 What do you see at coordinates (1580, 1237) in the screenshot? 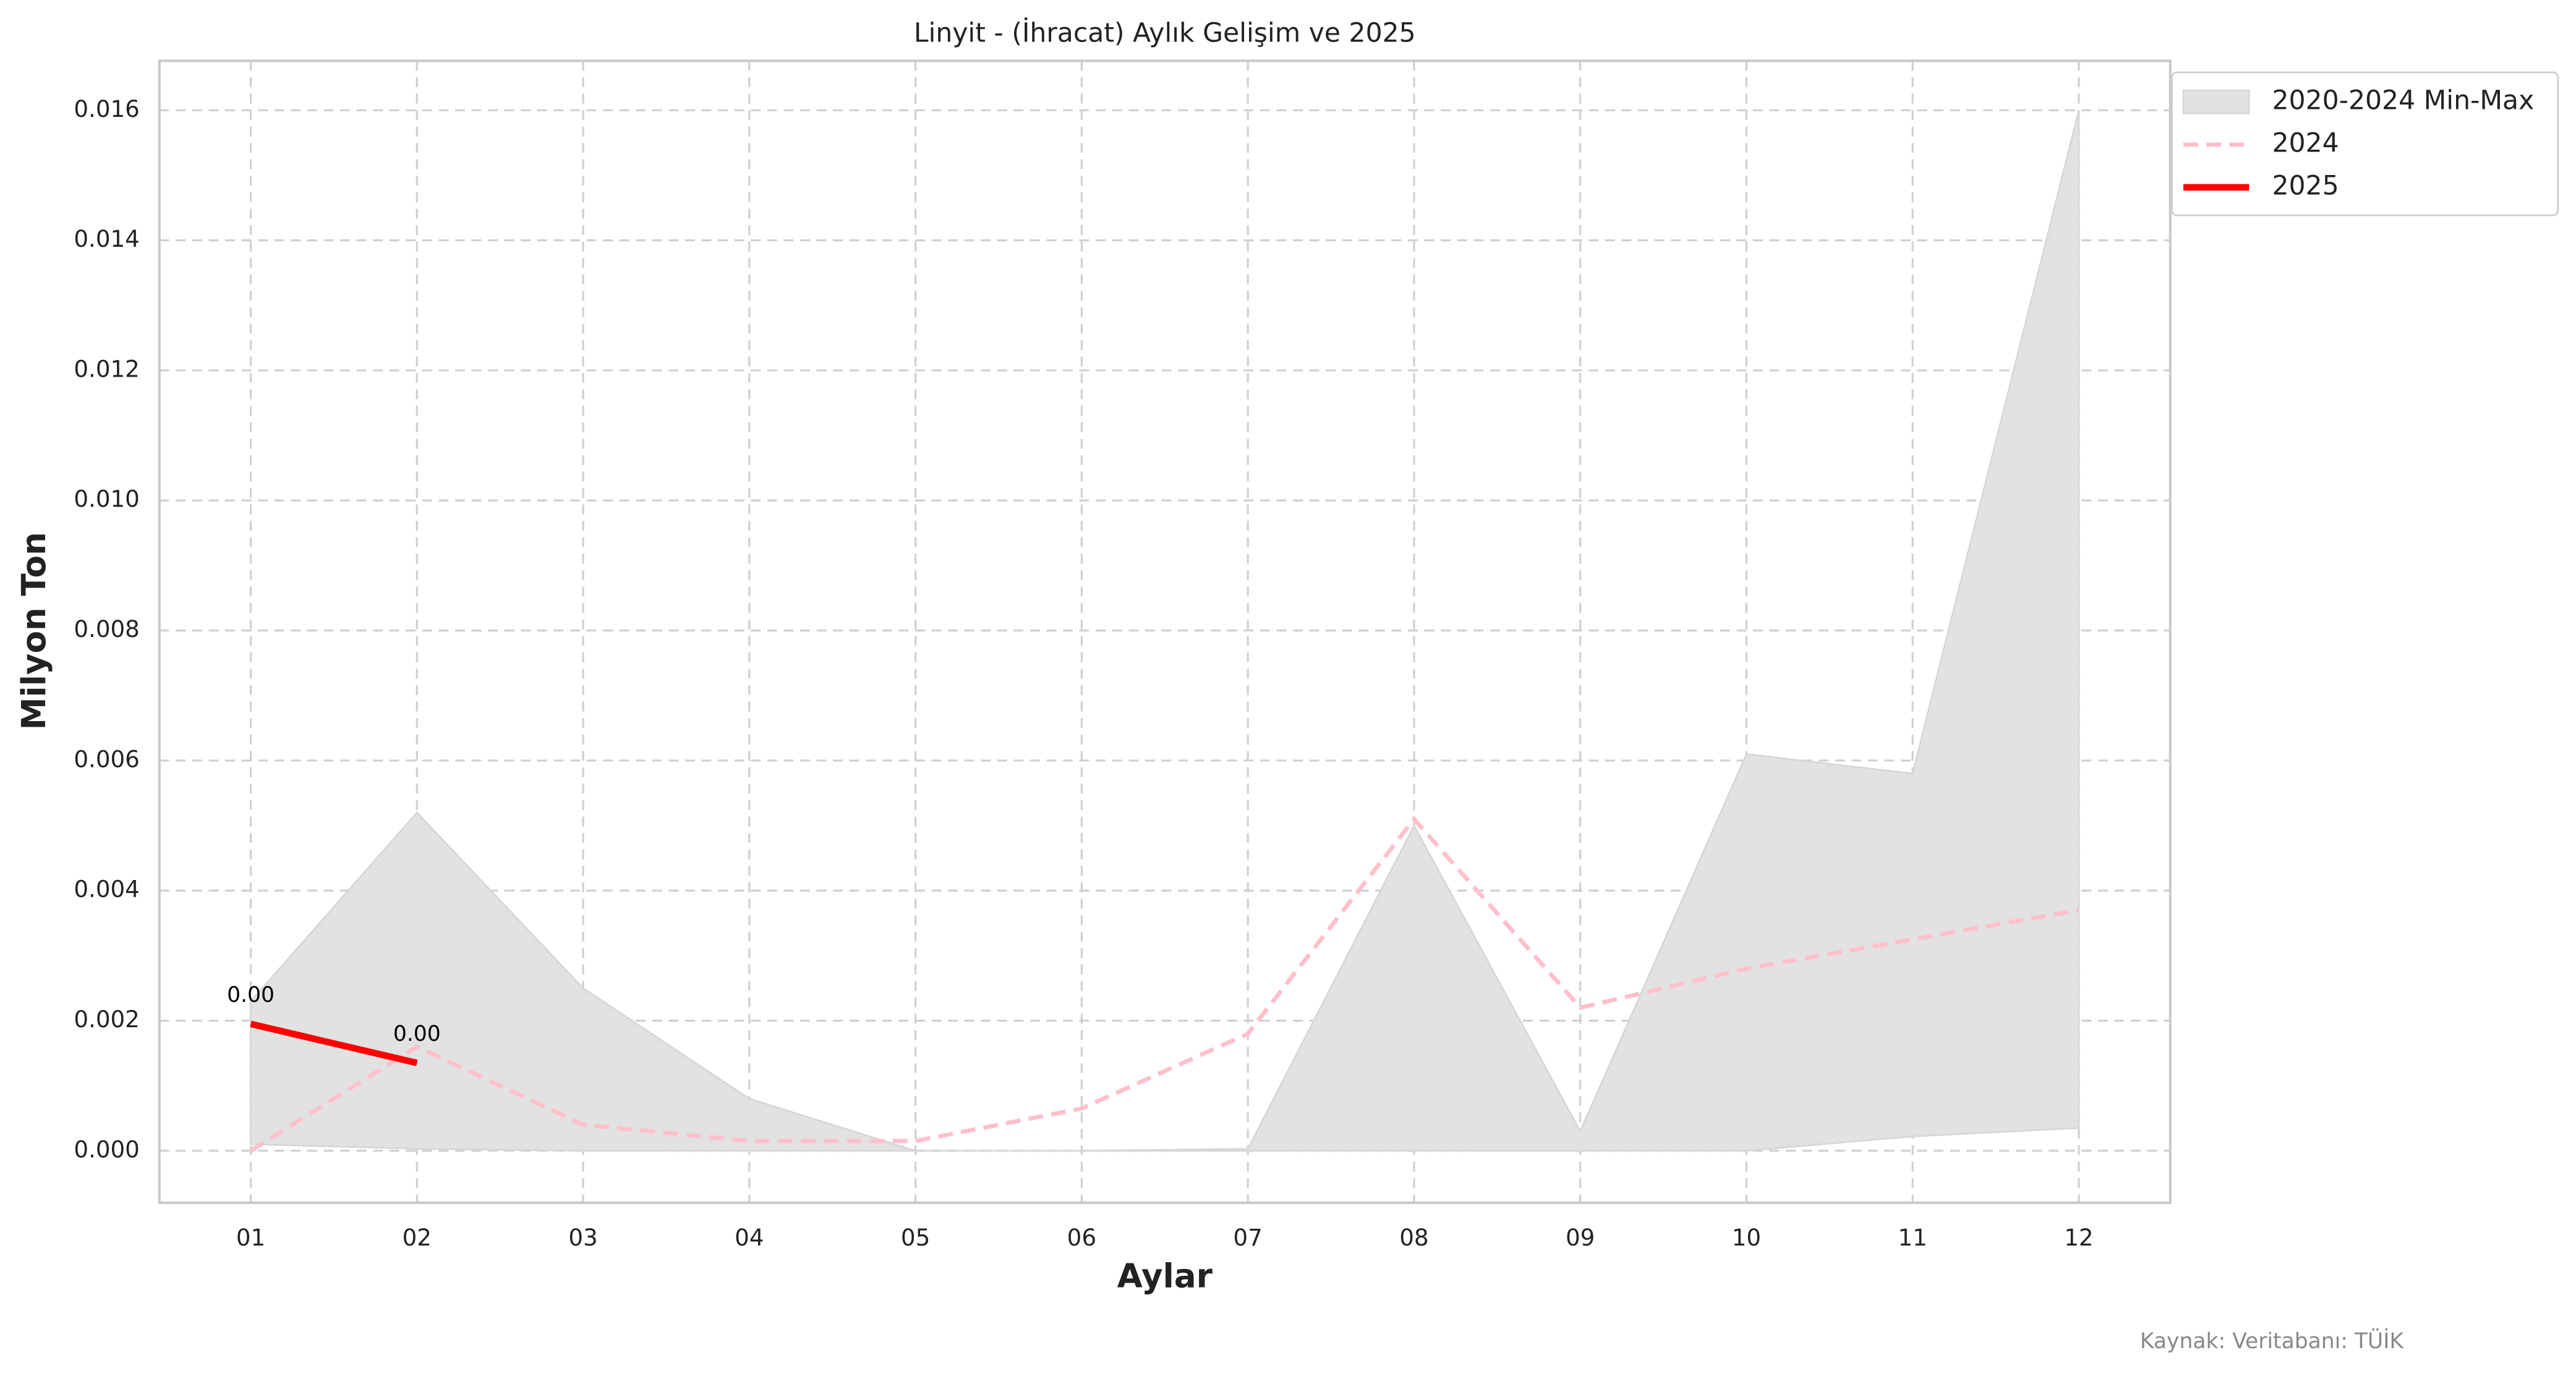
I see `x-tick-label: 09` at bounding box center [1580, 1237].